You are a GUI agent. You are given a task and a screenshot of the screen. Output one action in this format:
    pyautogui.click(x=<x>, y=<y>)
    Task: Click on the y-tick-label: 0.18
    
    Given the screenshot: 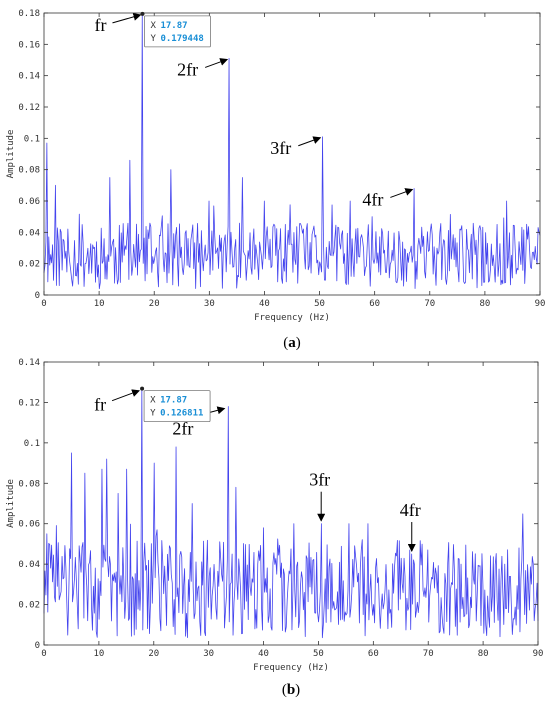 What is the action you would take?
    pyautogui.click(x=29, y=14)
    